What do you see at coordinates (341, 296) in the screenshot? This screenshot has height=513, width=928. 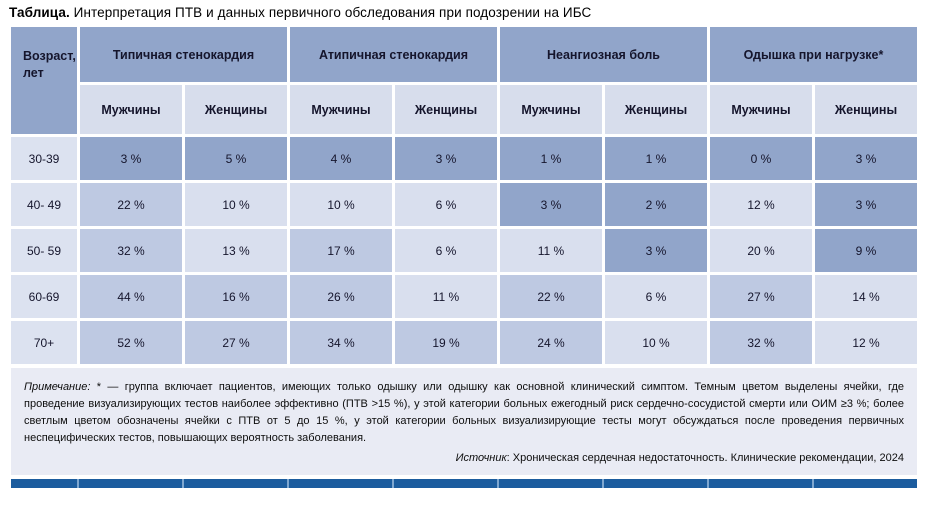 I see `ptv-cell: 26 %` at bounding box center [341, 296].